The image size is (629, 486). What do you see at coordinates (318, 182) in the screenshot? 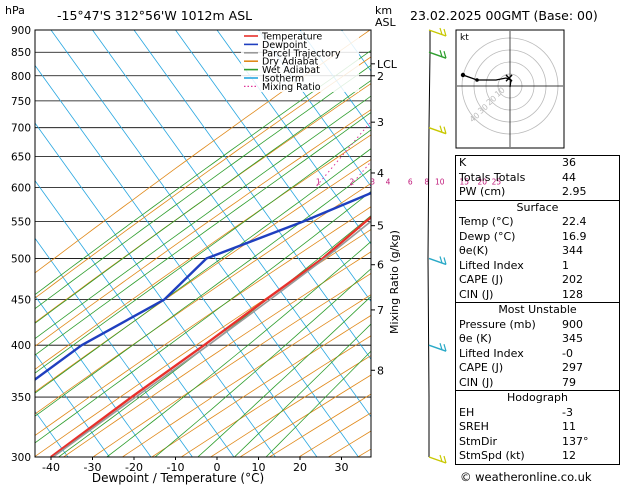
I see `mixing-ratio-label: 1` at bounding box center [318, 182].